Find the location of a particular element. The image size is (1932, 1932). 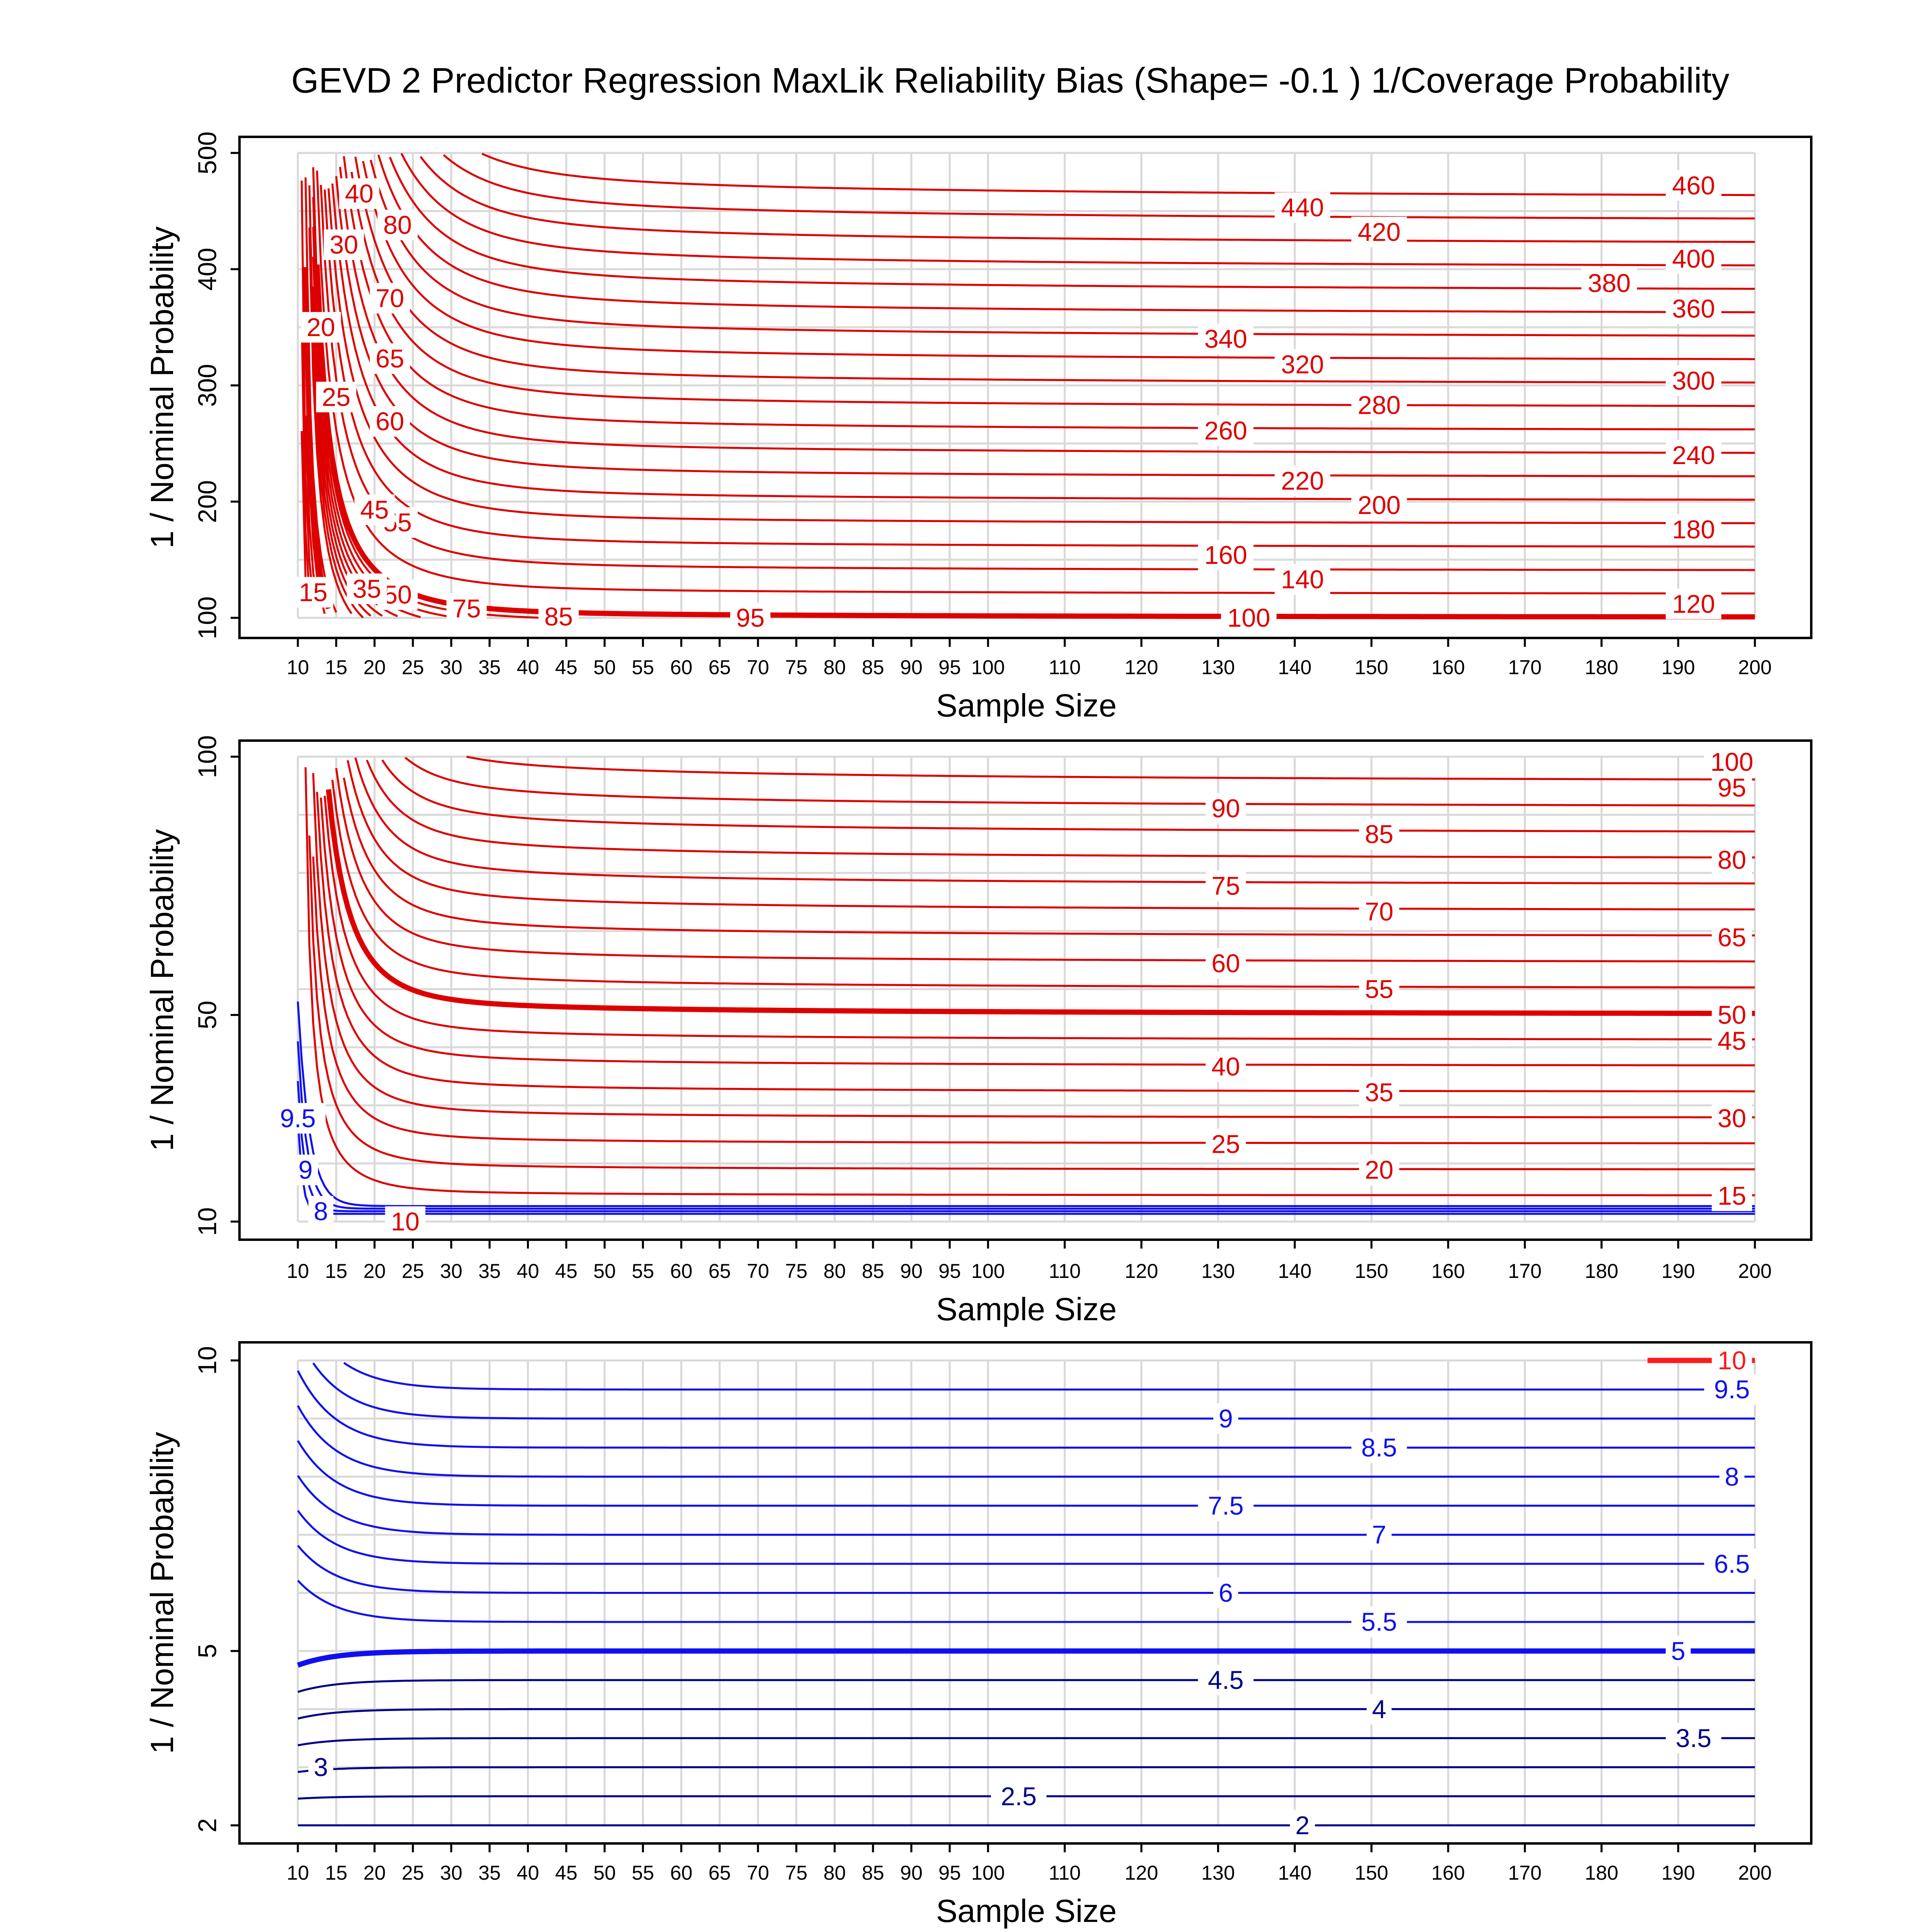

x-tick-label: 25 is located at coordinates (413, 1271).